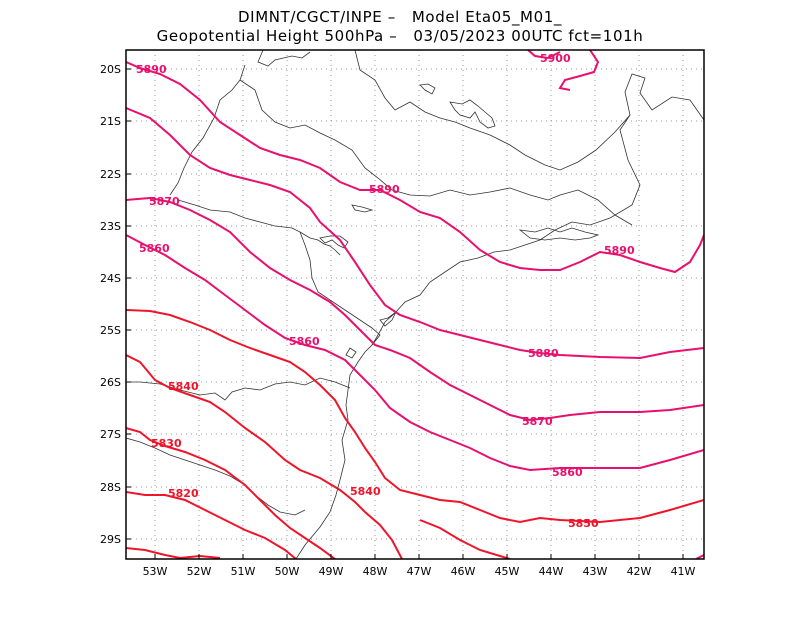  I want to click on label-5860-mid: 5860, so click(304, 341).